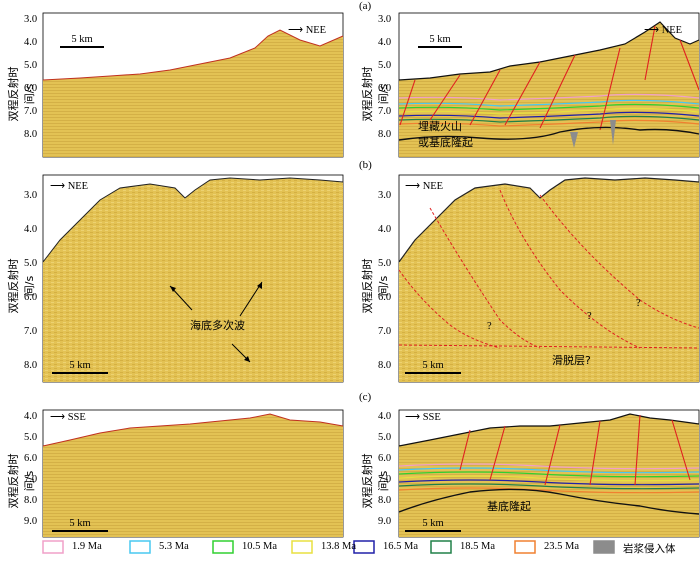 The width and height of the screenshot is (700, 564). What do you see at coordinates (365, 397) in the screenshot?
I see `panel-label-c: (c)` at bounding box center [365, 397].